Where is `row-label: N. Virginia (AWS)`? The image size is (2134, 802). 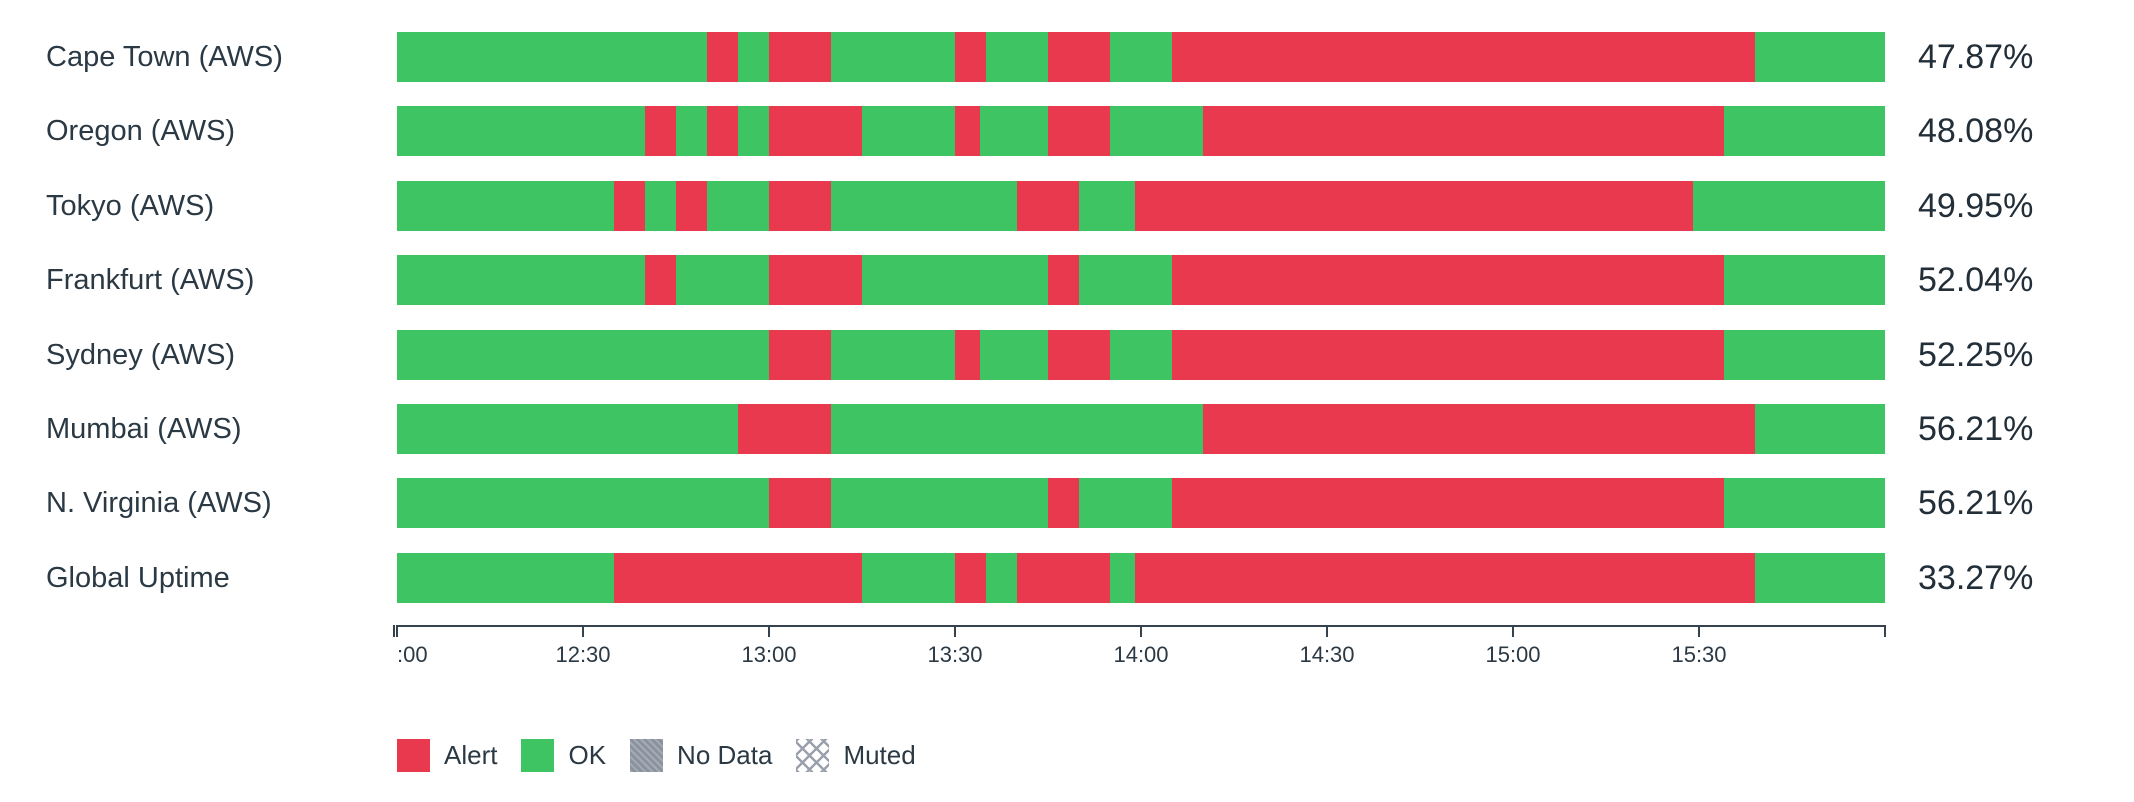 row-label: N. Virginia (AWS) is located at coordinates (159, 502).